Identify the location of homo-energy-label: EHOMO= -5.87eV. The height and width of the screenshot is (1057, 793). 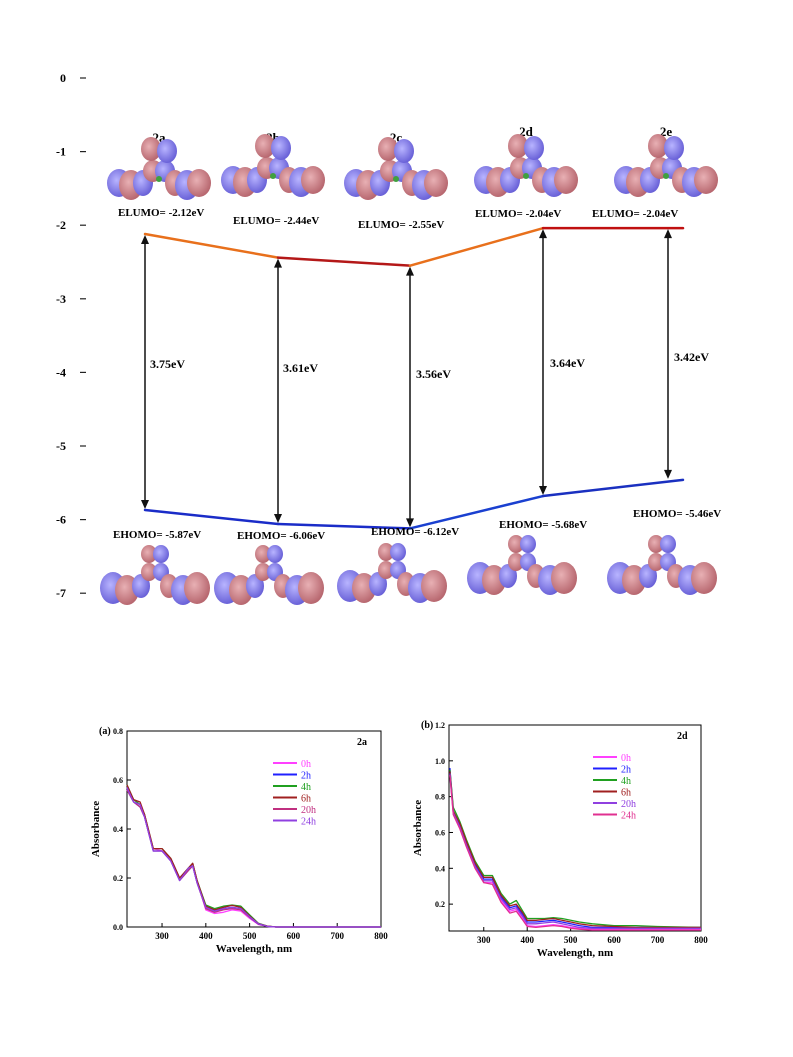
(157, 535).